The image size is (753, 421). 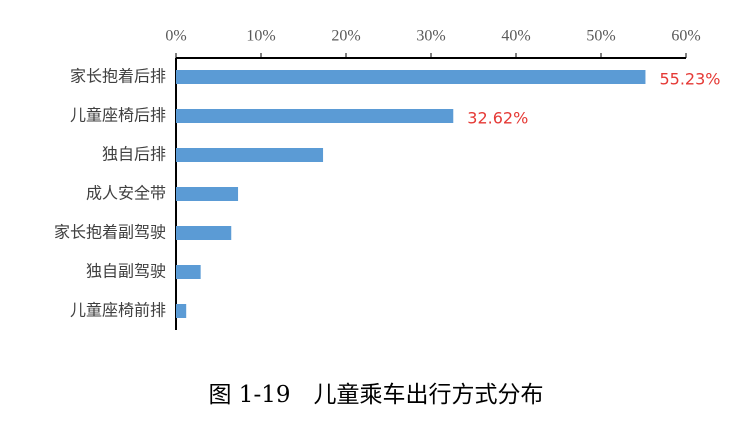 What do you see at coordinates (600, 36) in the screenshot?
I see `x-tick-label: 50%` at bounding box center [600, 36].